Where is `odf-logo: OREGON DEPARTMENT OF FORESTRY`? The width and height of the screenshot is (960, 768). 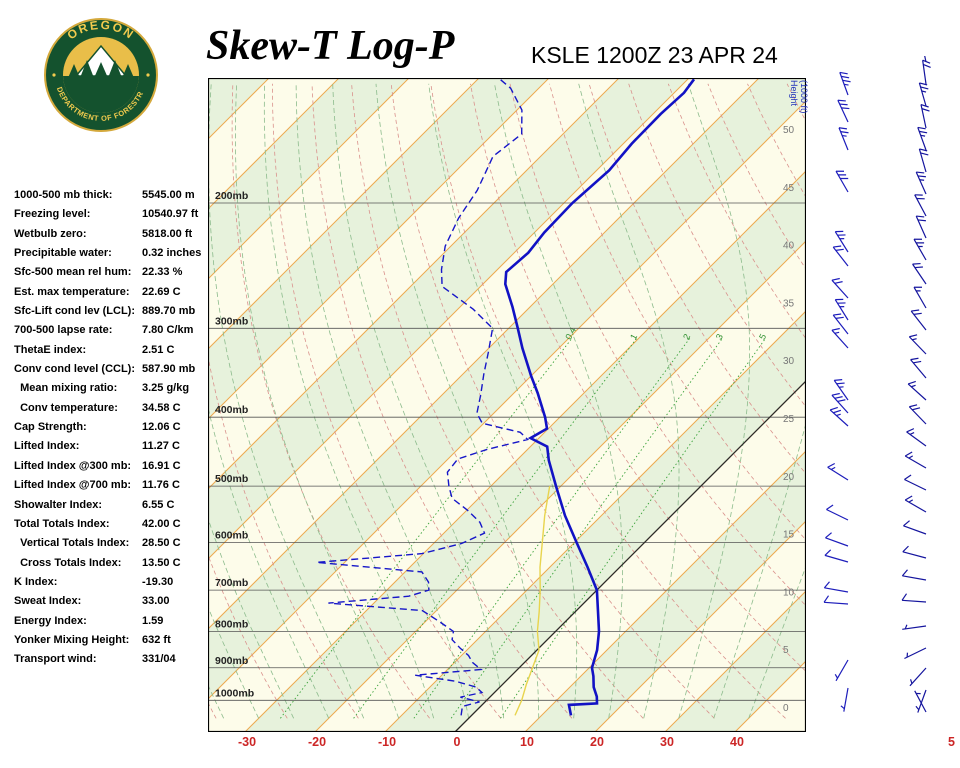
odf-logo: OREGON DEPARTMENT OF FORESTRY is located at coordinates (99, 71).